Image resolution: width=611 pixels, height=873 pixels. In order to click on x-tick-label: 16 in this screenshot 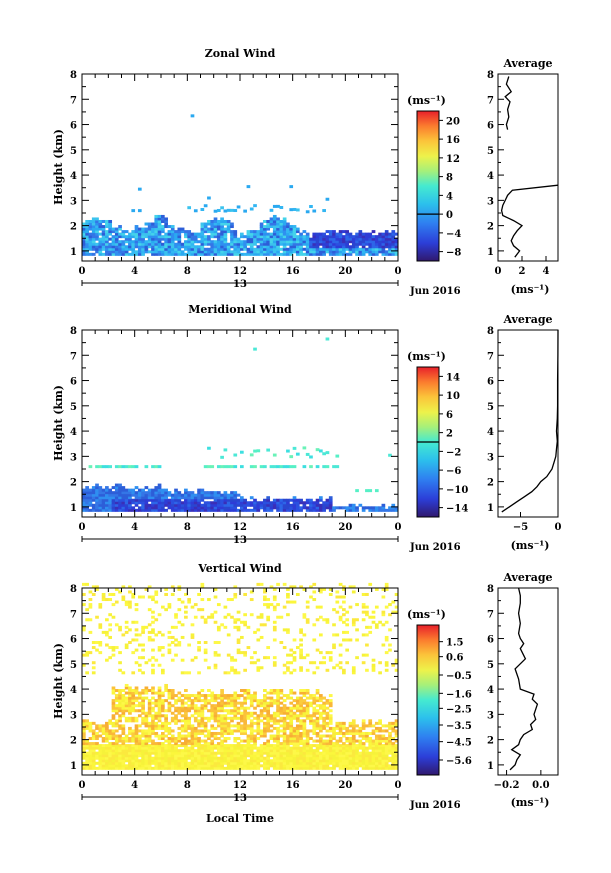, I will do `click(293, 271)`.